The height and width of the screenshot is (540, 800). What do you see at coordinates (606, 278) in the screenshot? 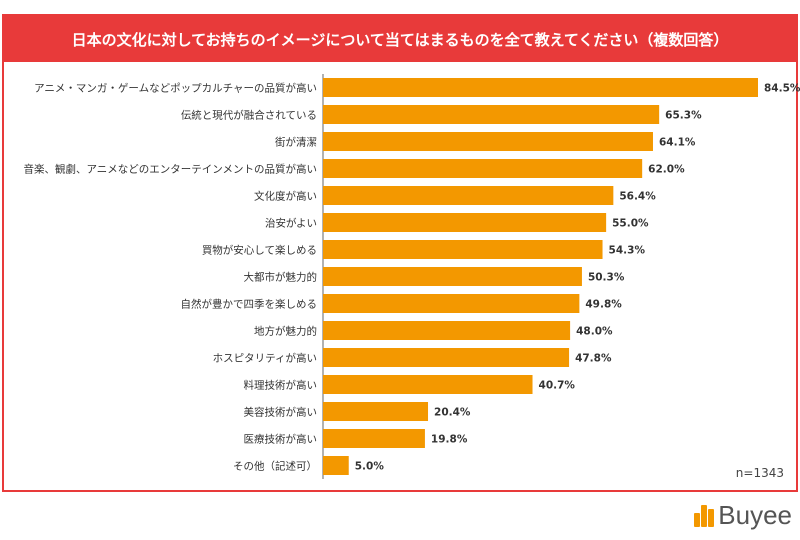
I see `value-label: 50.3%` at bounding box center [606, 278].